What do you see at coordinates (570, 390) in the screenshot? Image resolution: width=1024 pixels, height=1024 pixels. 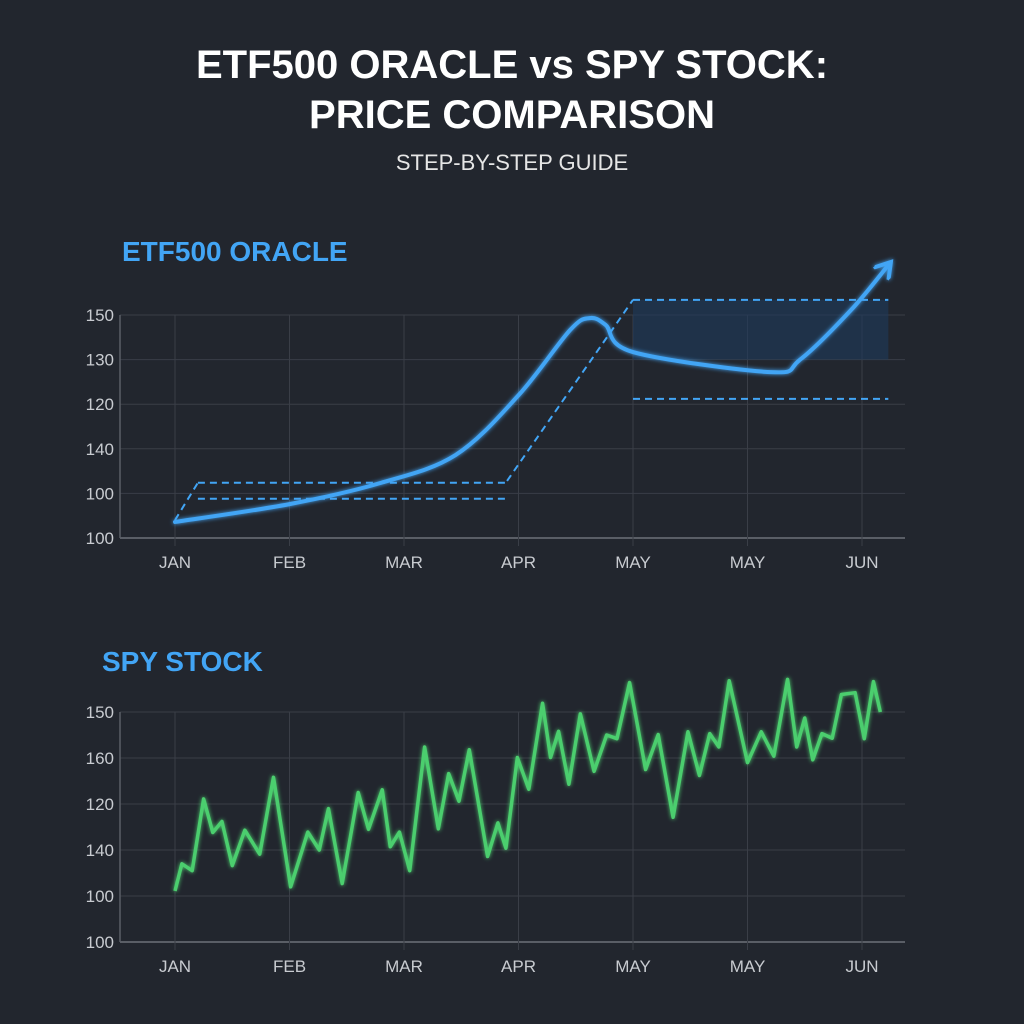 I see `rise-diagonal-dashed` at bounding box center [570, 390].